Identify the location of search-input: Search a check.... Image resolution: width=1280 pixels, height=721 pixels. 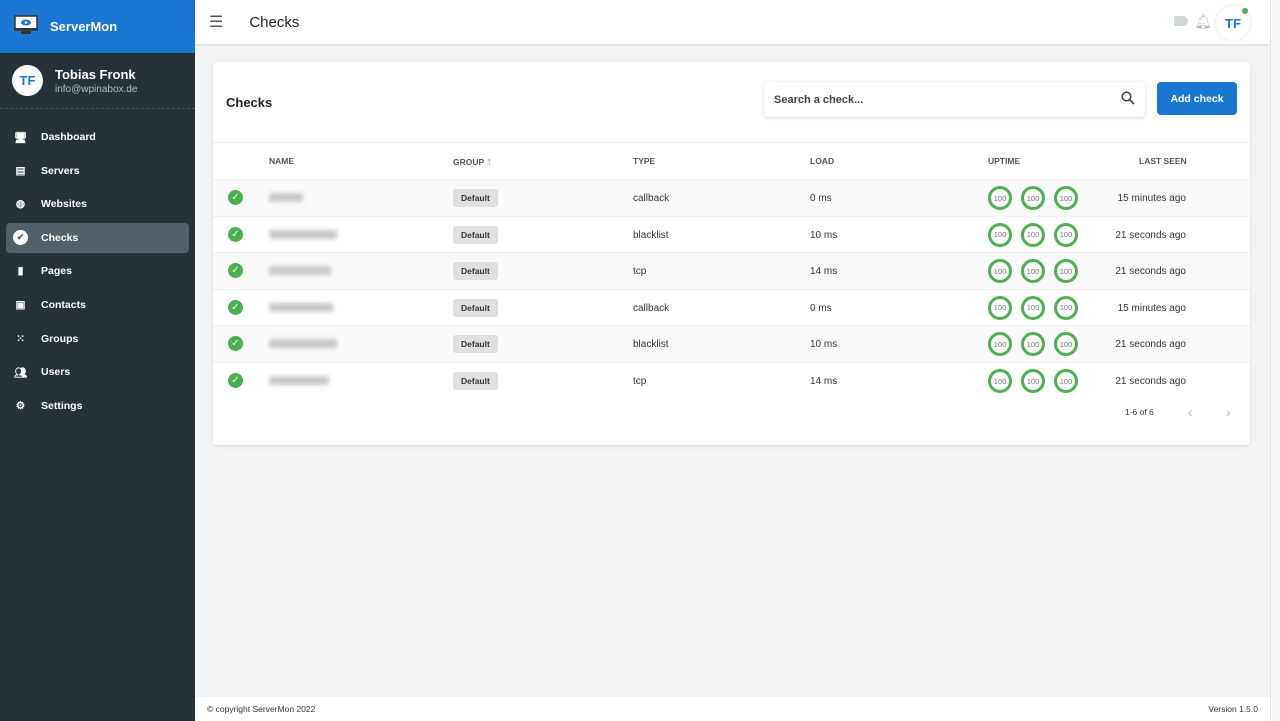
(954, 99).